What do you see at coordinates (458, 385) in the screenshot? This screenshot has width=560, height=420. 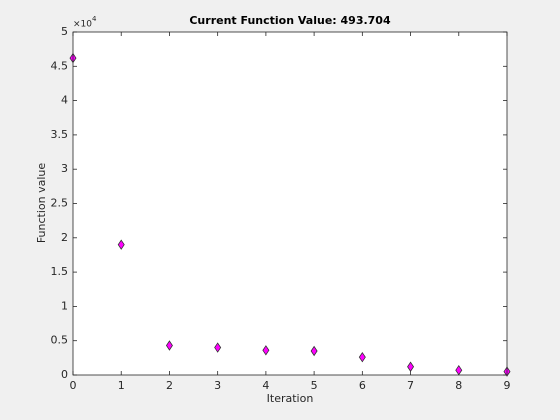 I see `x-tick-label: 8` at bounding box center [458, 385].